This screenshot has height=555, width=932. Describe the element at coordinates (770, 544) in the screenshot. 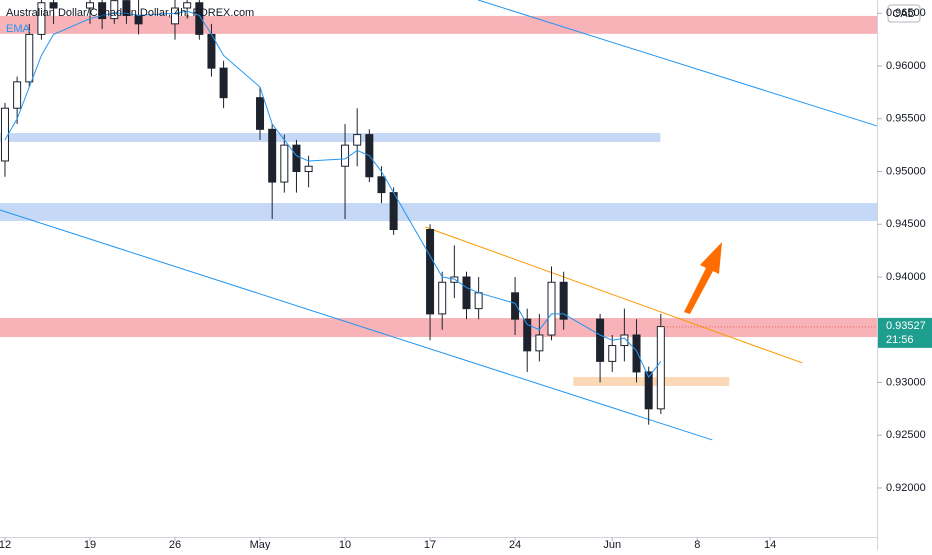

I see `x-tick-label: 14` at that location.